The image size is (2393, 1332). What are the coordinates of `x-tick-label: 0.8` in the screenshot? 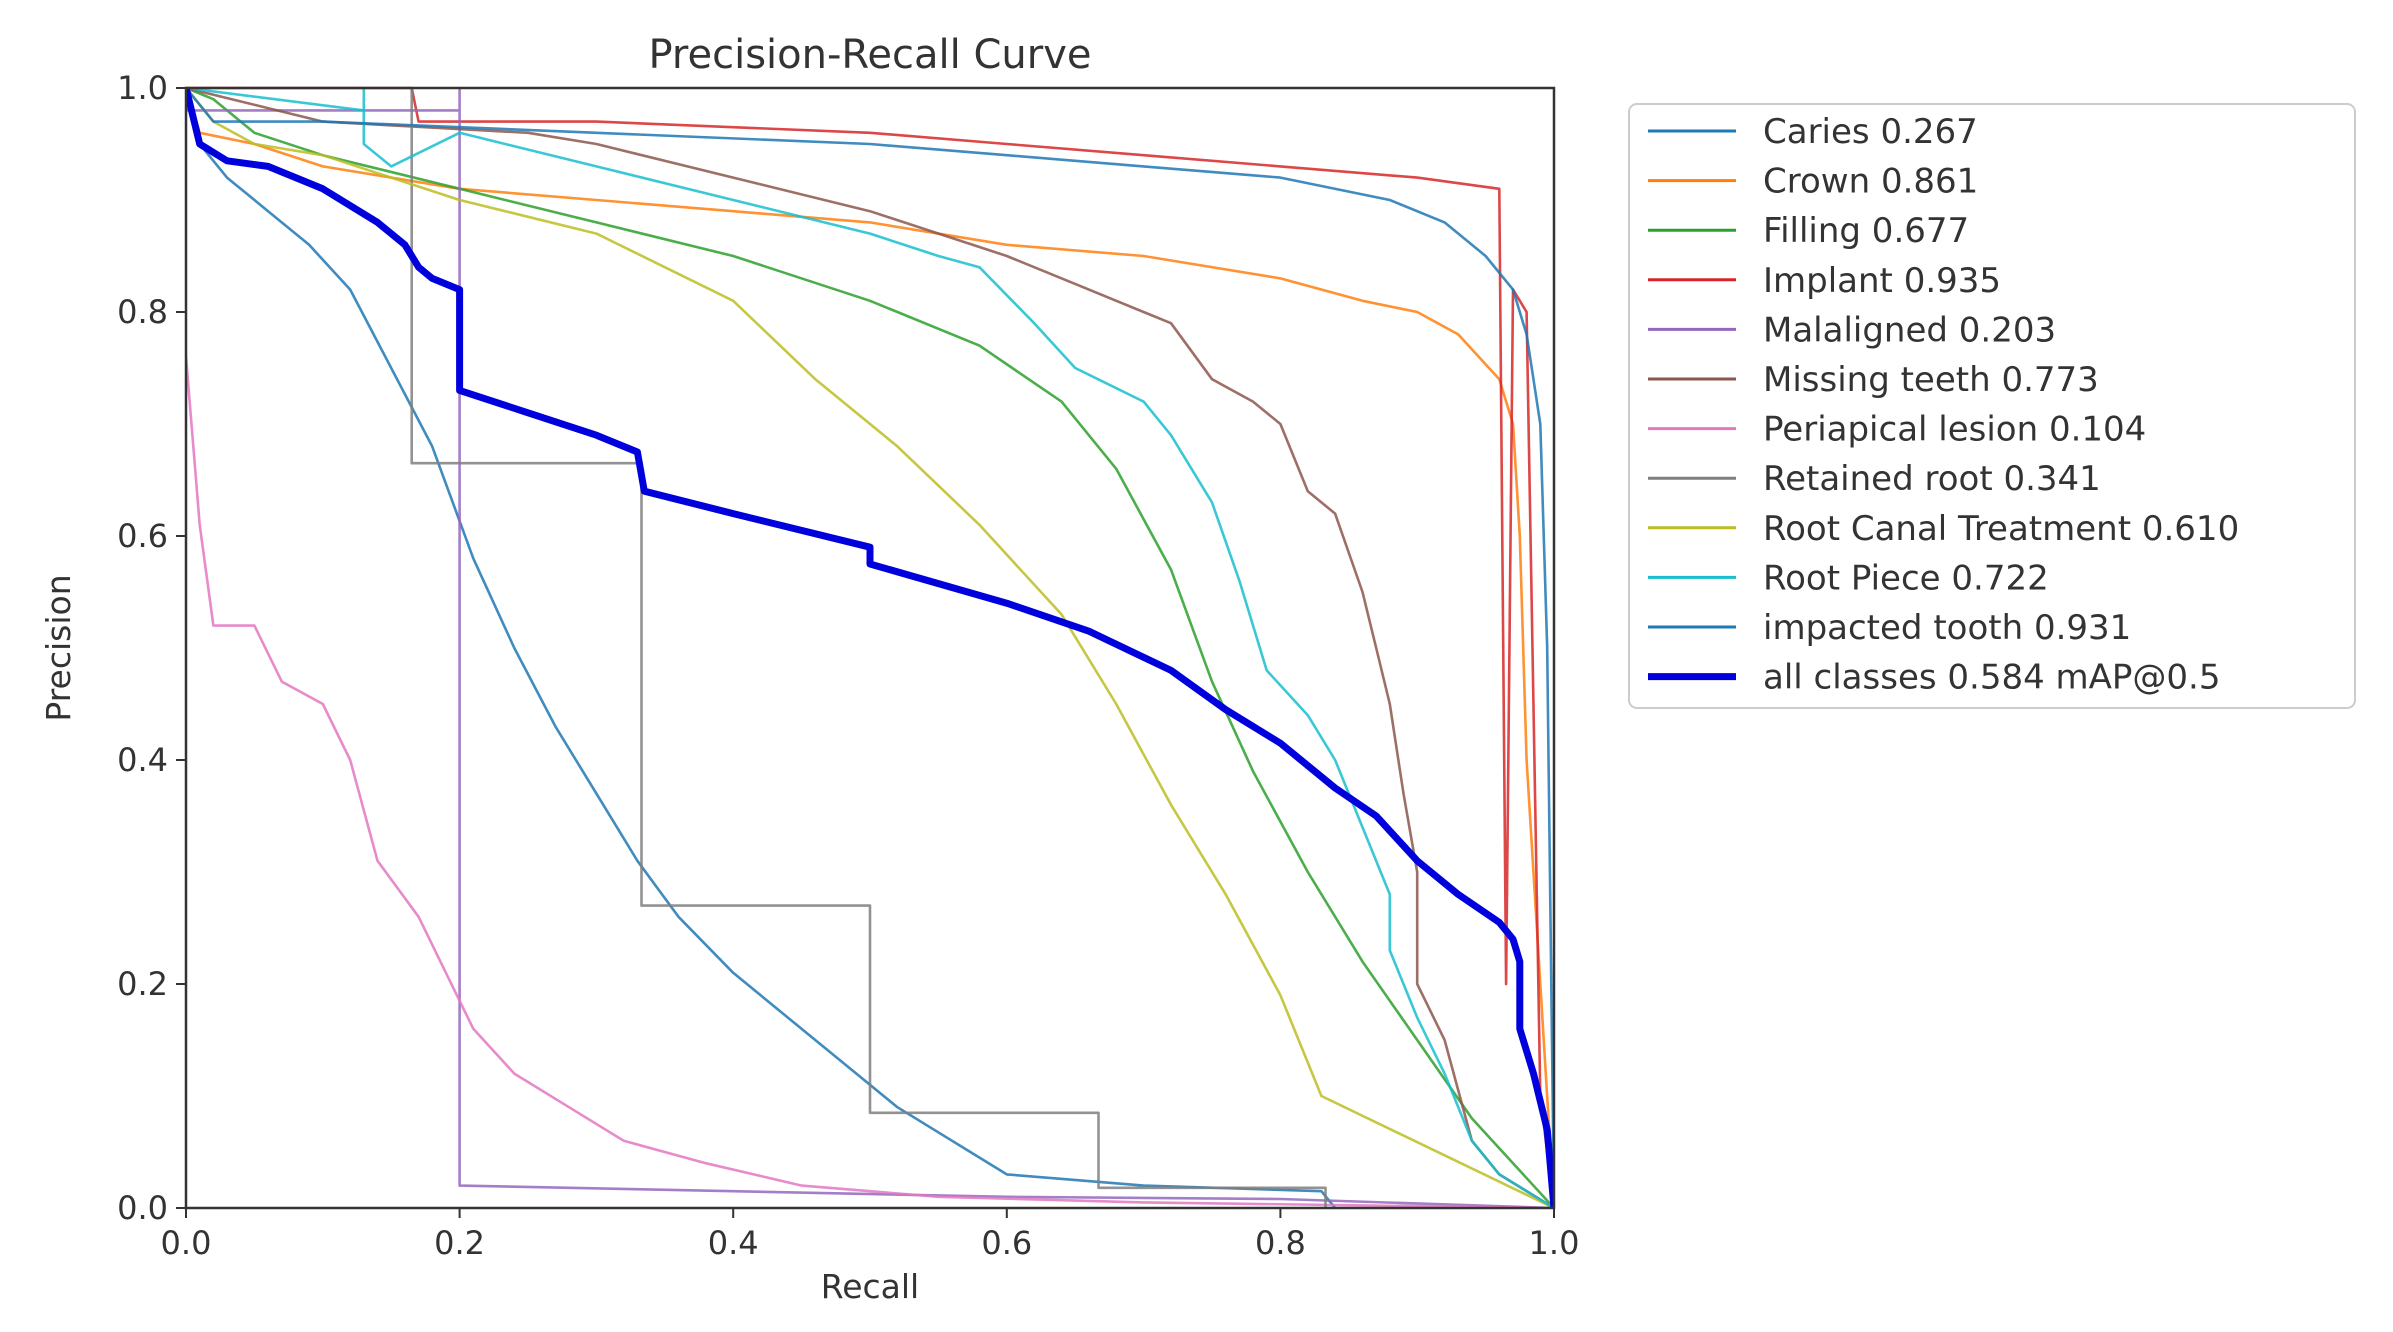 It's located at (1280, 1243).